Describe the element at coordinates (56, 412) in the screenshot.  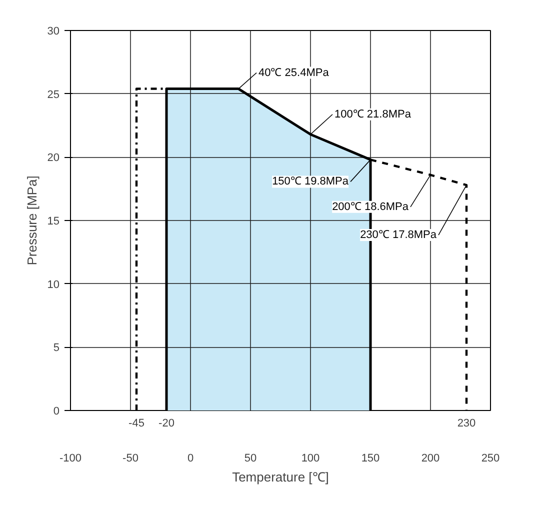
I see `y-tick-label: 0` at that location.